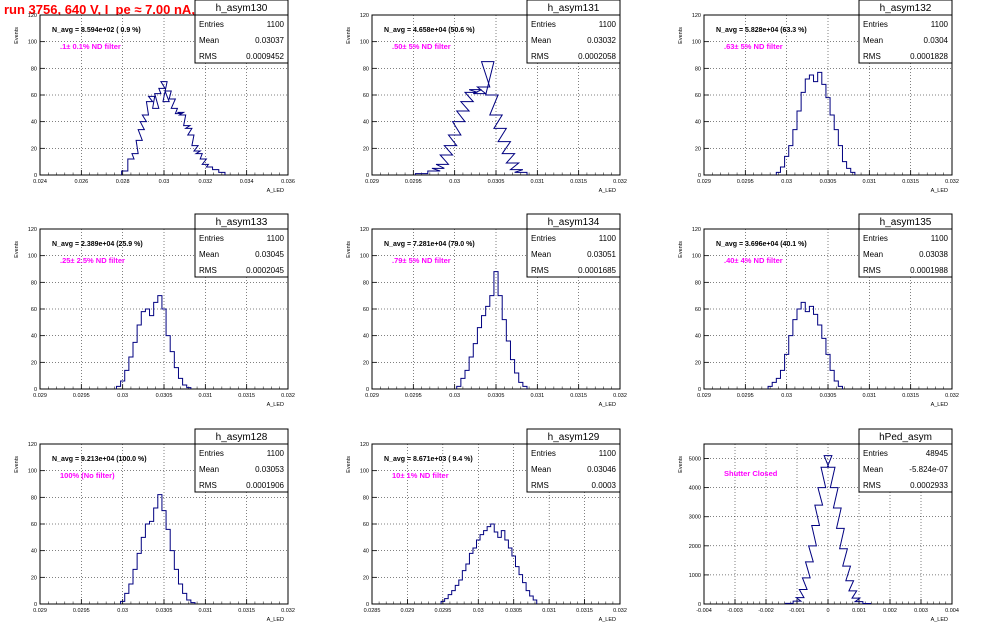 The image size is (996, 622). Describe the element at coordinates (952, 396) in the screenshot. I see `x-tick-label: 0.032` at that location.